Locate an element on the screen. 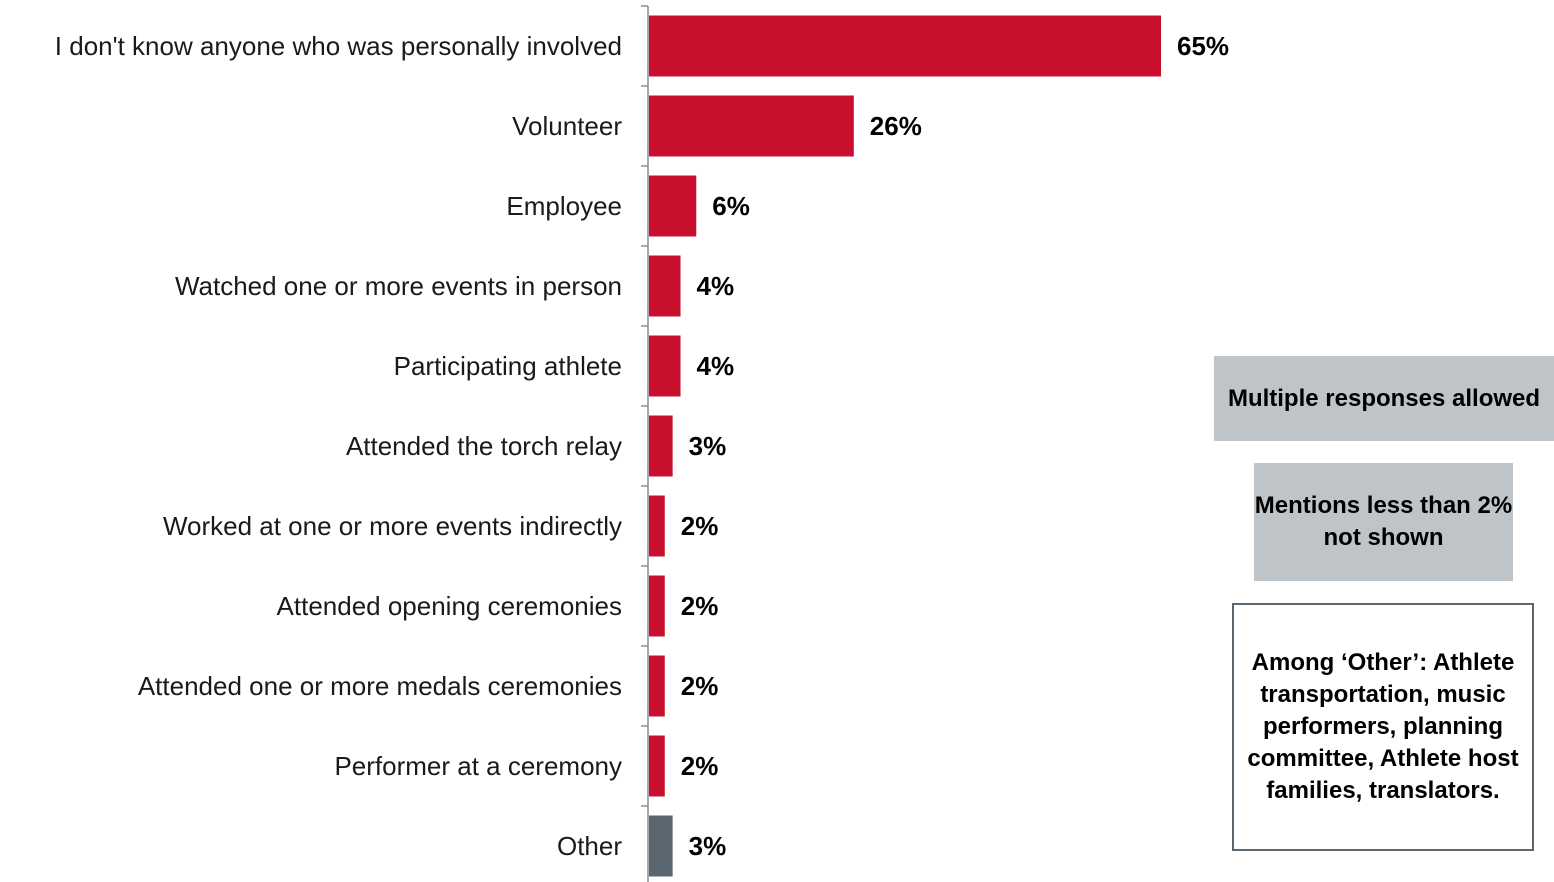  note-multiple-responses: Multiple responses allowed is located at coordinates (1384, 398).